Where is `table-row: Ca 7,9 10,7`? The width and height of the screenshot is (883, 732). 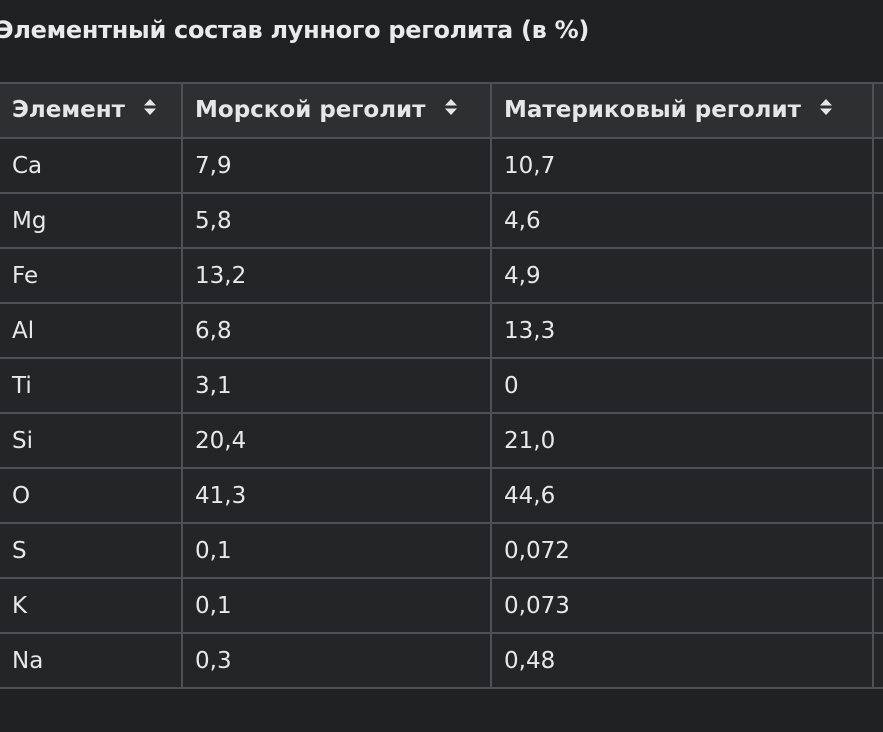
table-row: Ca 7,9 10,7 is located at coordinates (441, 165).